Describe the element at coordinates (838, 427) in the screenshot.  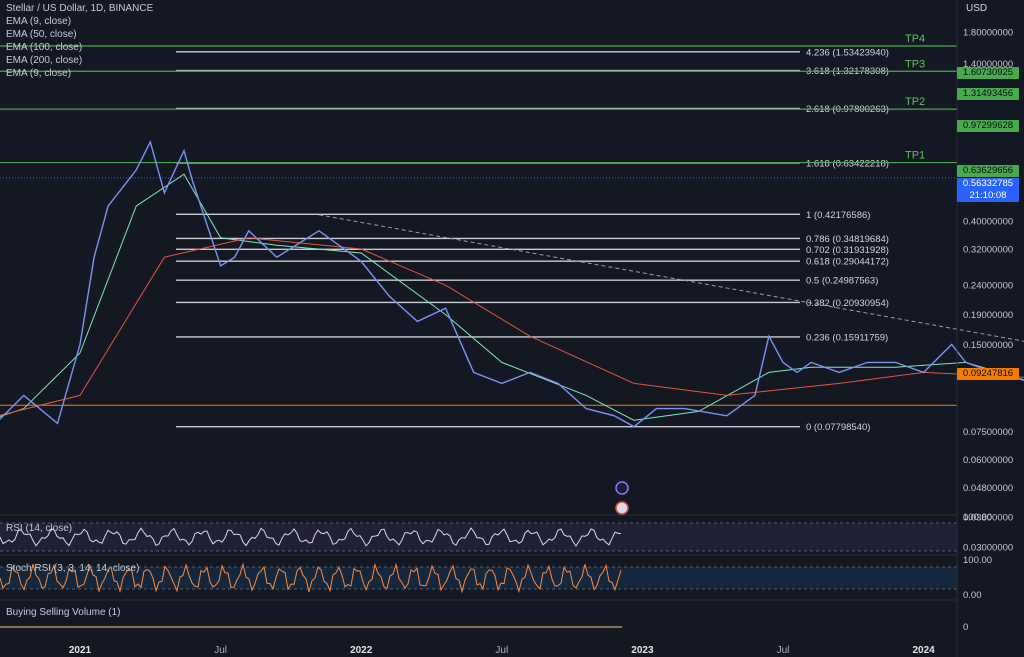
I see `fib-label-12: 0 (0.07798540)` at that location.